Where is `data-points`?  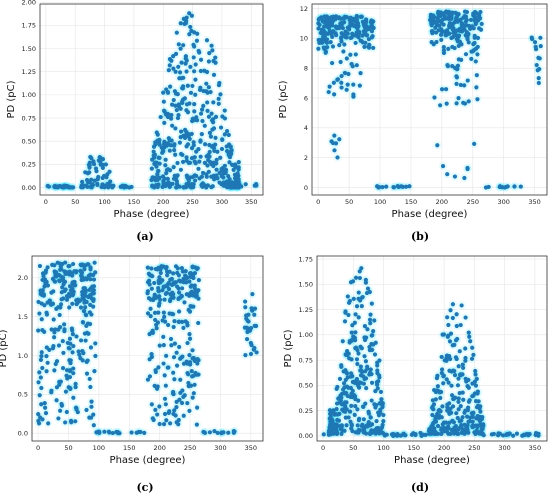 data-points is located at coordinates (152, 100).